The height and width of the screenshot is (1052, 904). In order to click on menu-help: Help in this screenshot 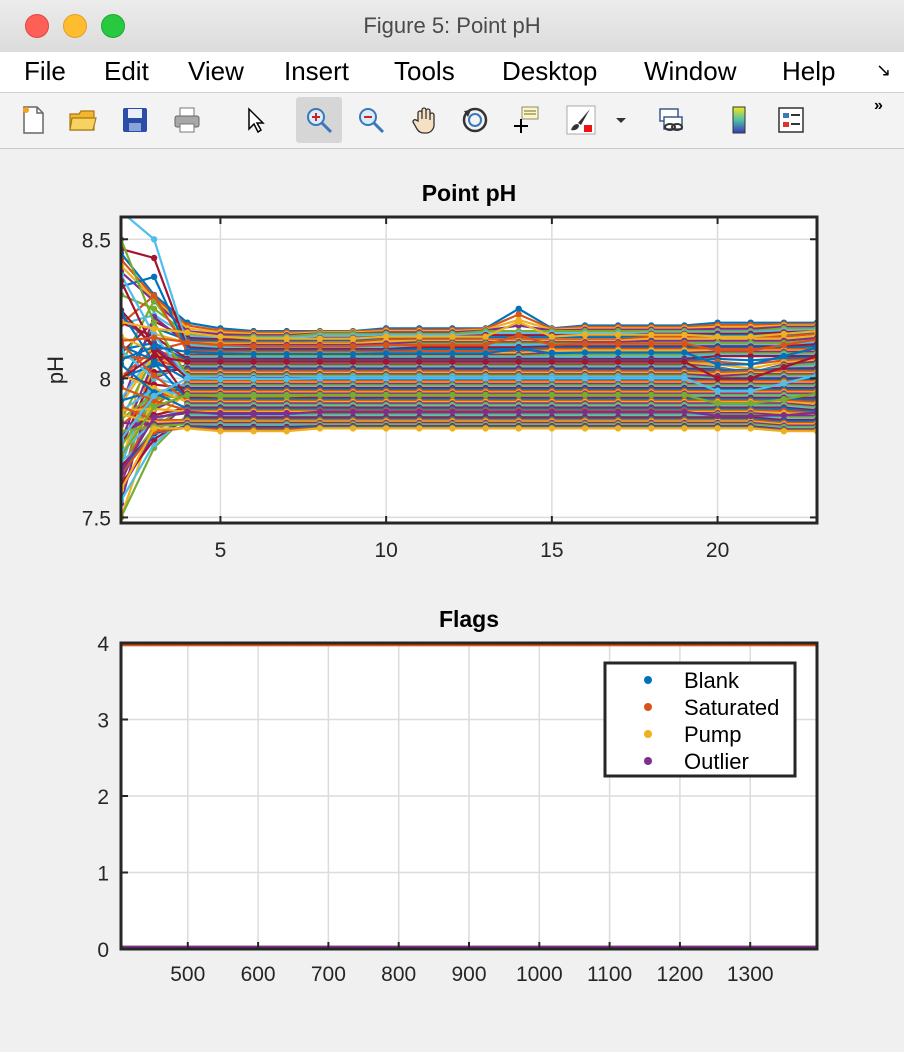, I will do `click(809, 71)`.